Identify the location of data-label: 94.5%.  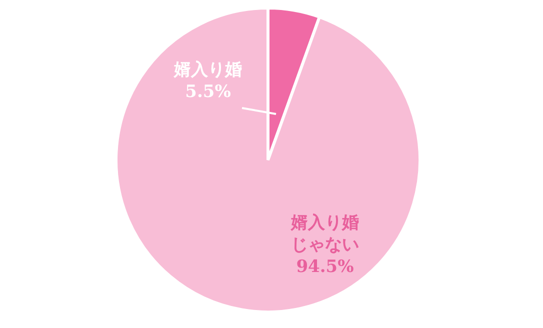
(325, 267).